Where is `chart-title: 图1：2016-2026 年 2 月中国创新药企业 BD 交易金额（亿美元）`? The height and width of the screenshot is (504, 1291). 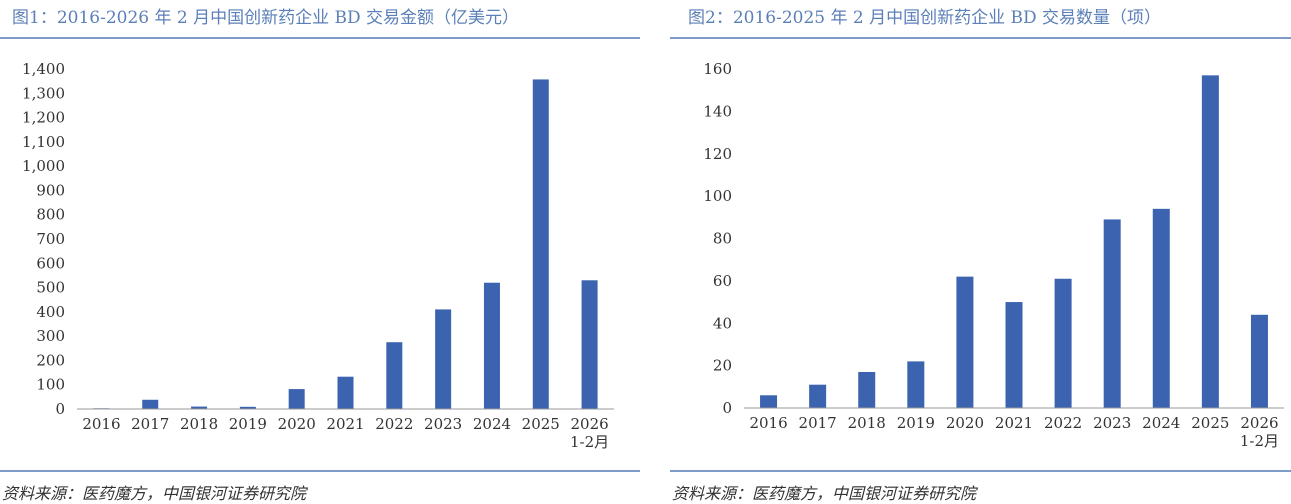 chart-title: 图1：2016-2026 年 2 月中国创新药企业 BD 交易金额（亿美元） is located at coordinates (266, 18).